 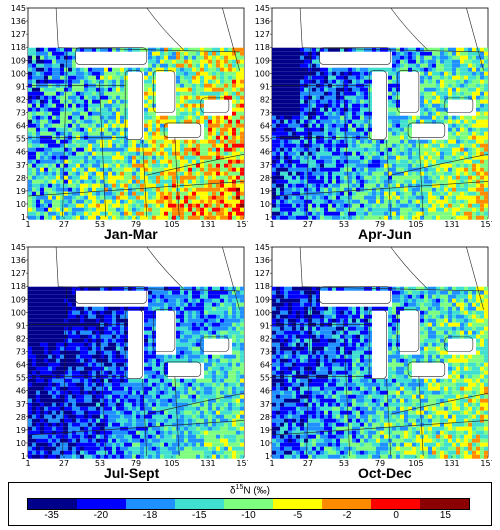 What do you see at coordinates (248, 515) in the screenshot?
I see `legend-tick-label: -10` at bounding box center [248, 515].